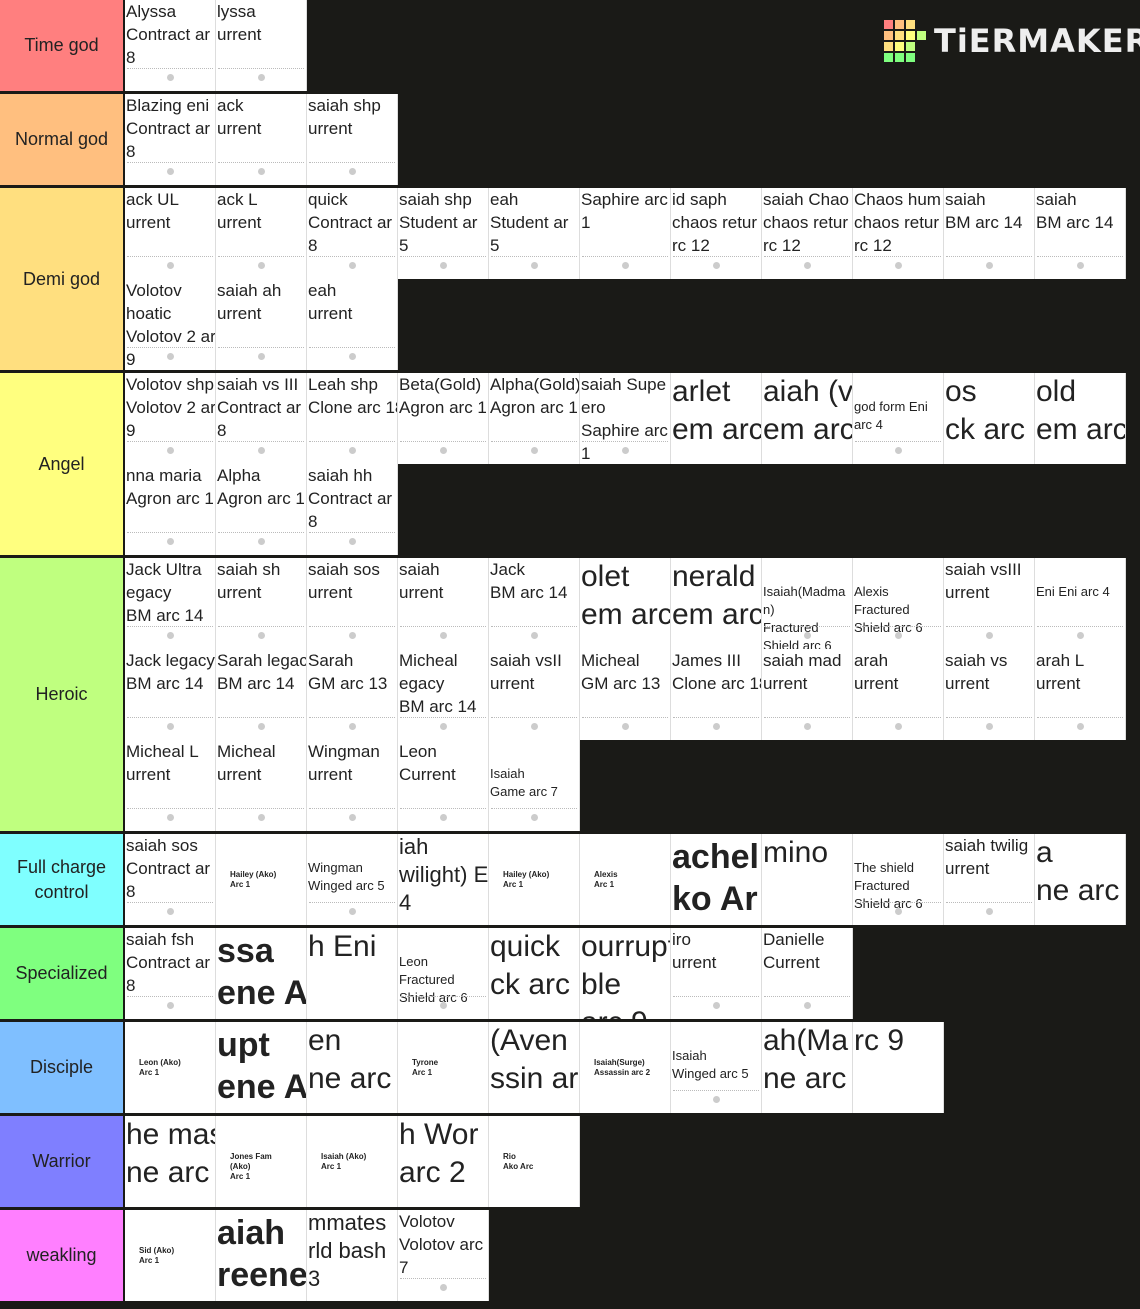  What do you see at coordinates (622, 1072) in the screenshot?
I see `item-text: Assassin arc 2` at bounding box center [622, 1072].